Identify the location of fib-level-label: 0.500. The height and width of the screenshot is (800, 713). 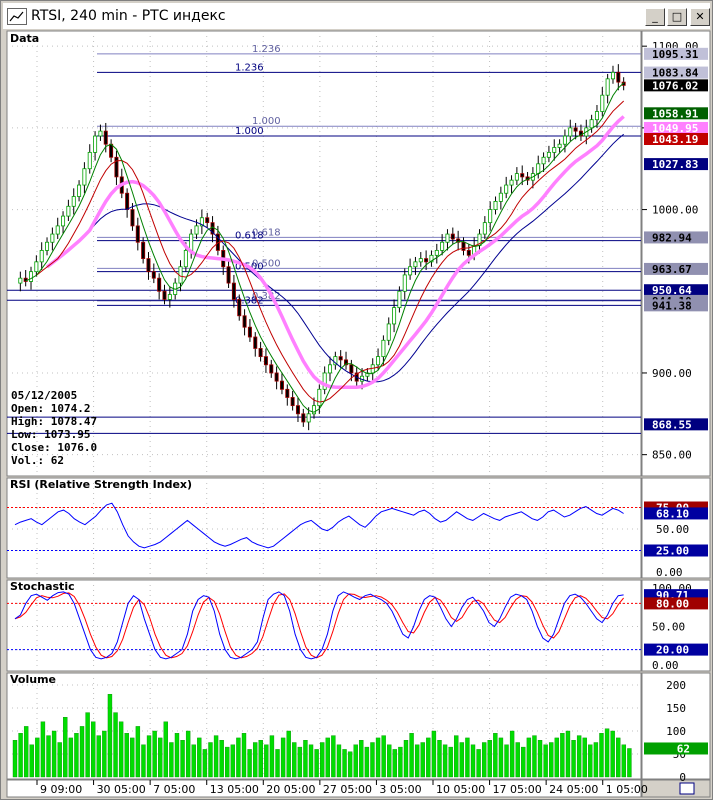
(266, 263).